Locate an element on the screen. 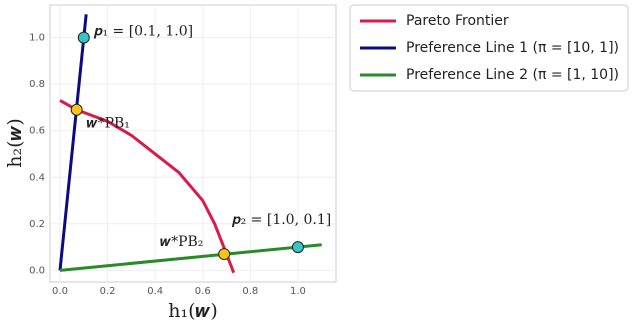 This screenshot has width=640, height=326. y-tick-label: 1.0 is located at coordinates (37, 38).